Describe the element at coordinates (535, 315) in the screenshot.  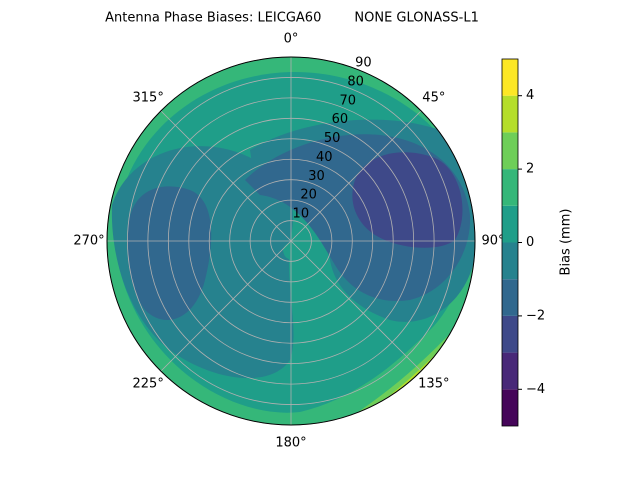
I see `colorbar-tick-label: −2` at that location.